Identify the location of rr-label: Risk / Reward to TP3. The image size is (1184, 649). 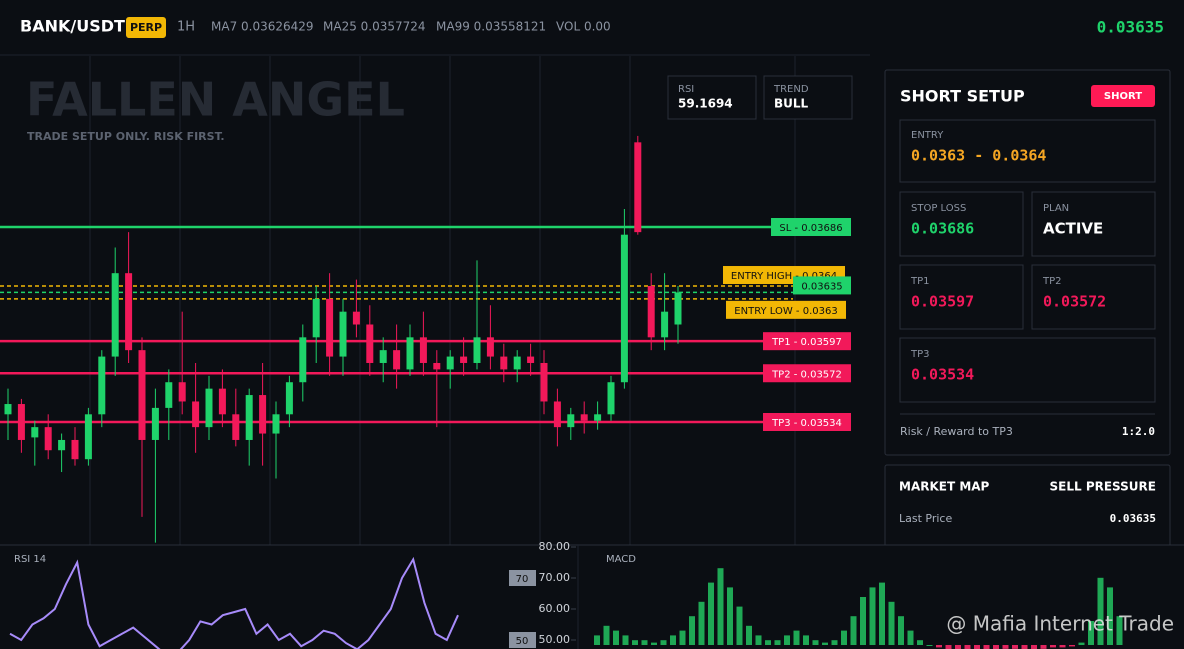
(956, 431).